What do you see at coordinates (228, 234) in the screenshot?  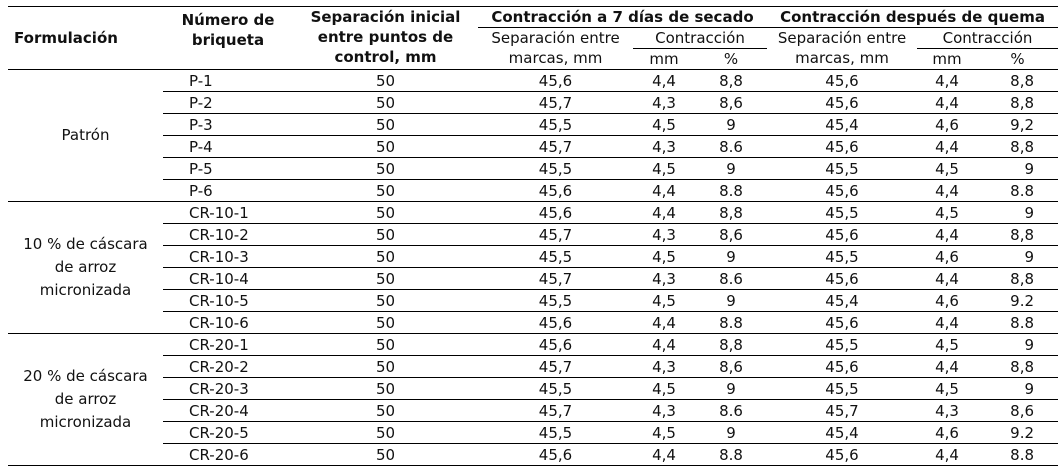 I see `cell-briqueta: CR-10-2` at bounding box center [228, 234].